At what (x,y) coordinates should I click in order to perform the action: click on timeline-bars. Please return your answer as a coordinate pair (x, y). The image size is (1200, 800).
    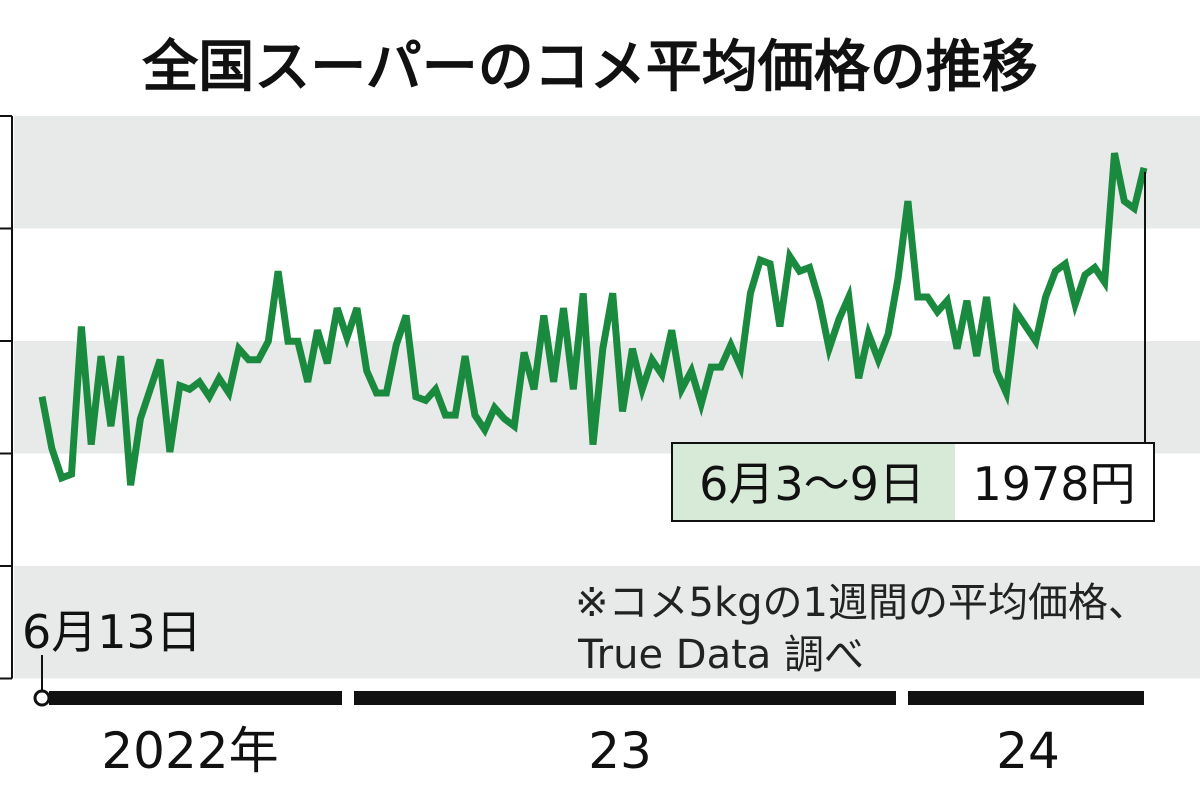
    Looking at the image, I should click on (596, 698).